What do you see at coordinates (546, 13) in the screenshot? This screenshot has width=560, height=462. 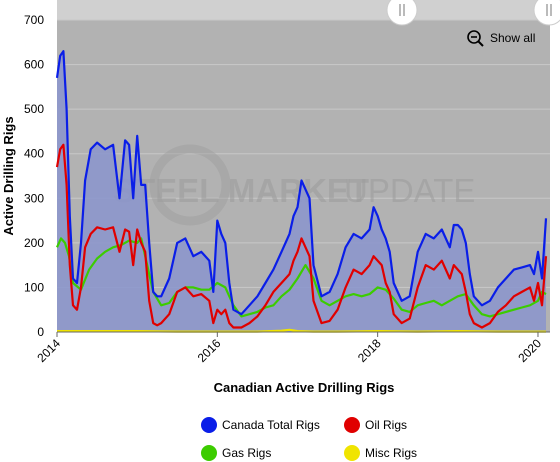 I see `navigator-handle-right` at bounding box center [546, 13].